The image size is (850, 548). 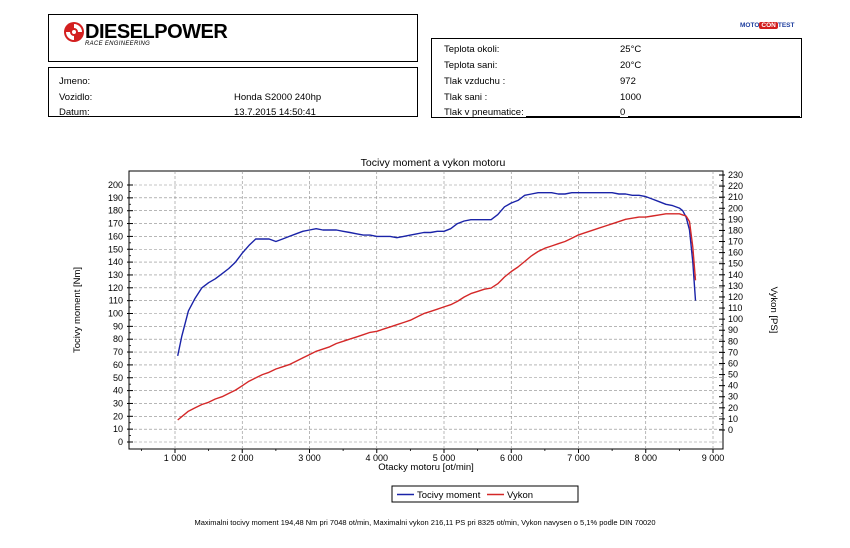 I want to click on y-left-tick-label: 50, so click(x=118, y=378).